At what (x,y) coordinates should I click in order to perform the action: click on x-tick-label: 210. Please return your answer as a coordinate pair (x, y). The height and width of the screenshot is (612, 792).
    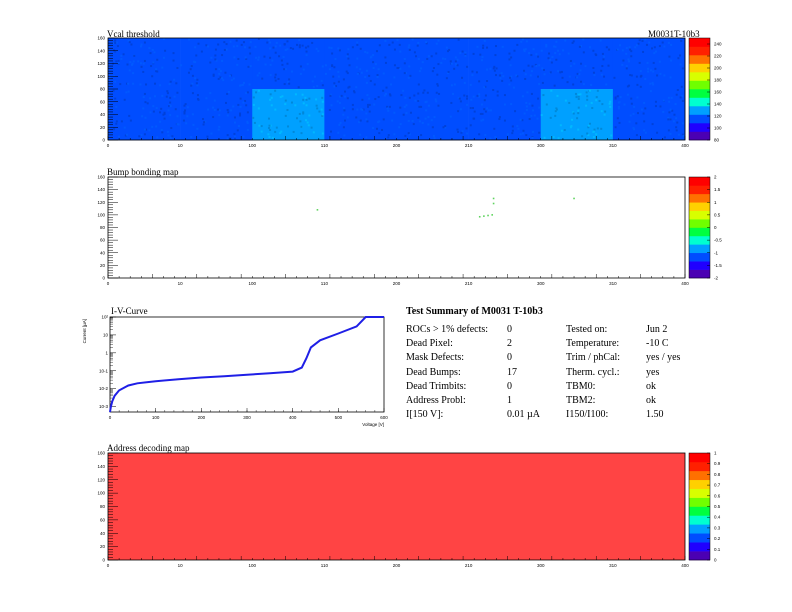
    Looking at the image, I should click on (469, 145).